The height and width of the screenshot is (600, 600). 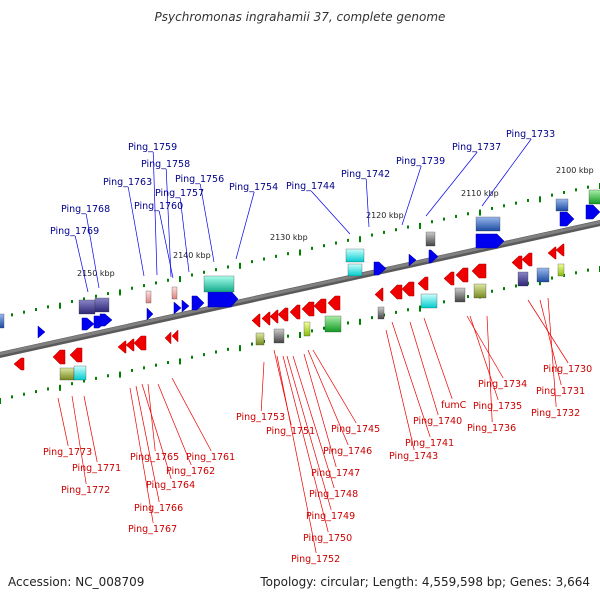 What do you see at coordinates (199, 179) in the screenshot?
I see `gene-label-forward: Ping_1756` at bounding box center [199, 179].